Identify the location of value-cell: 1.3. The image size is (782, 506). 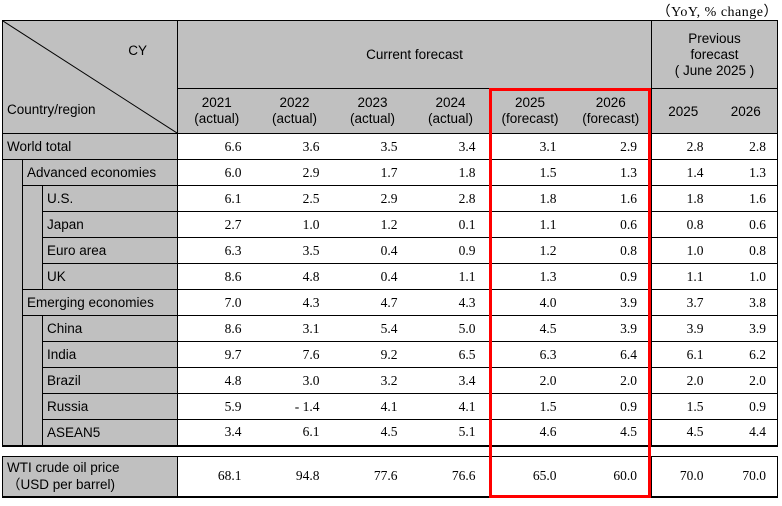
(611, 172).